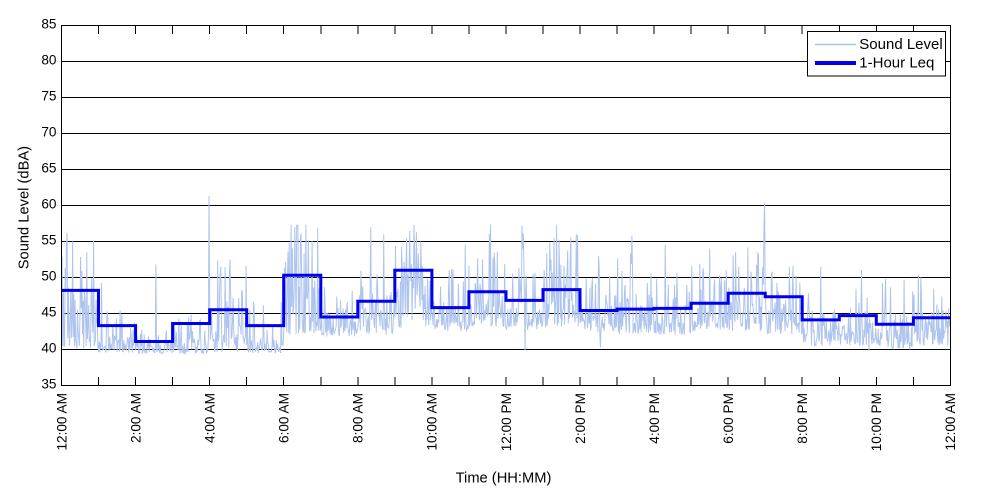 Image resolution: width=1000 pixels, height=500 pixels. What do you see at coordinates (49, 60) in the screenshot?
I see `svg-text: 80` at bounding box center [49, 60].